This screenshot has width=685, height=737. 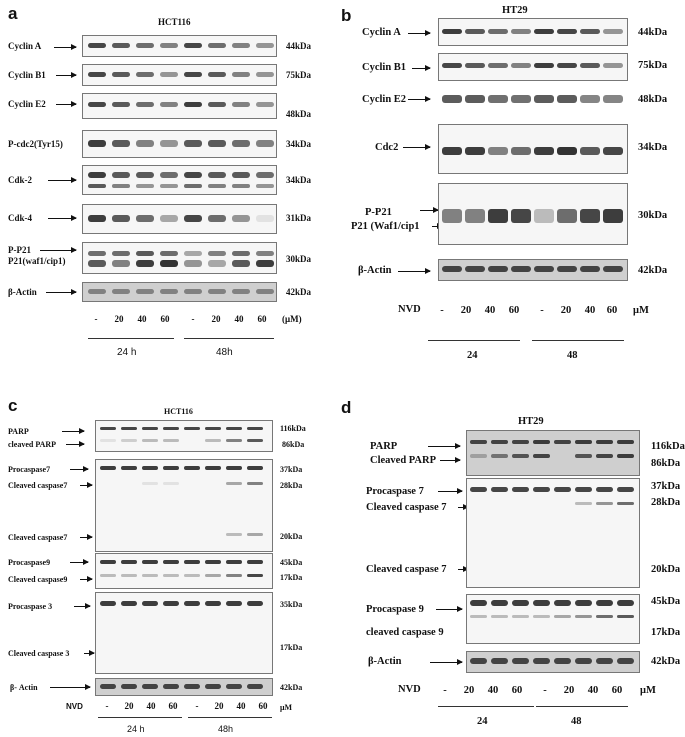 What do you see at coordinates (384, 67) in the screenshot?
I see `row-label-cyclin-b1: Cyclin B1` at bounding box center [384, 67].